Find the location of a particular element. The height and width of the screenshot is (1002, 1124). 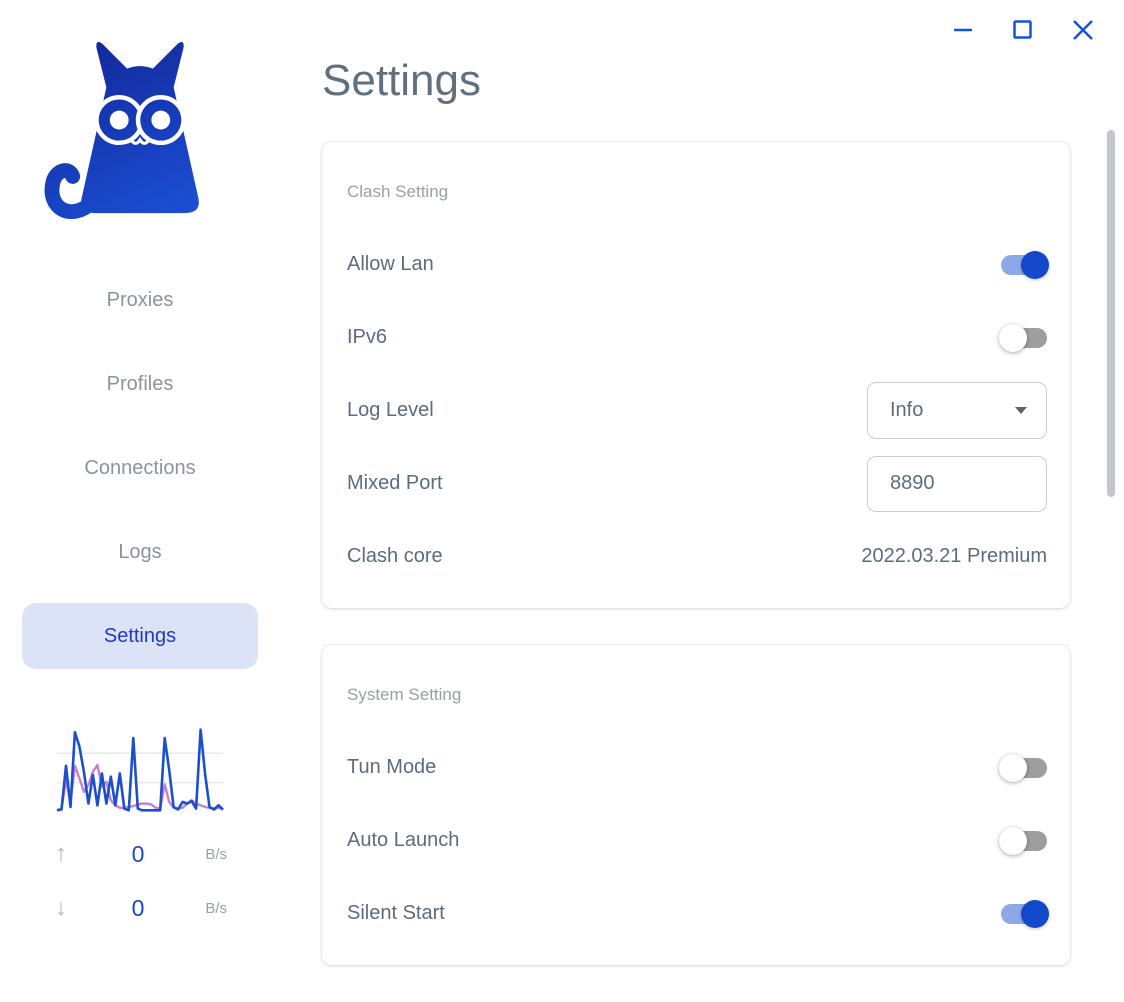

traffic-up-row: ↑ 0 B/s is located at coordinates (141, 854).